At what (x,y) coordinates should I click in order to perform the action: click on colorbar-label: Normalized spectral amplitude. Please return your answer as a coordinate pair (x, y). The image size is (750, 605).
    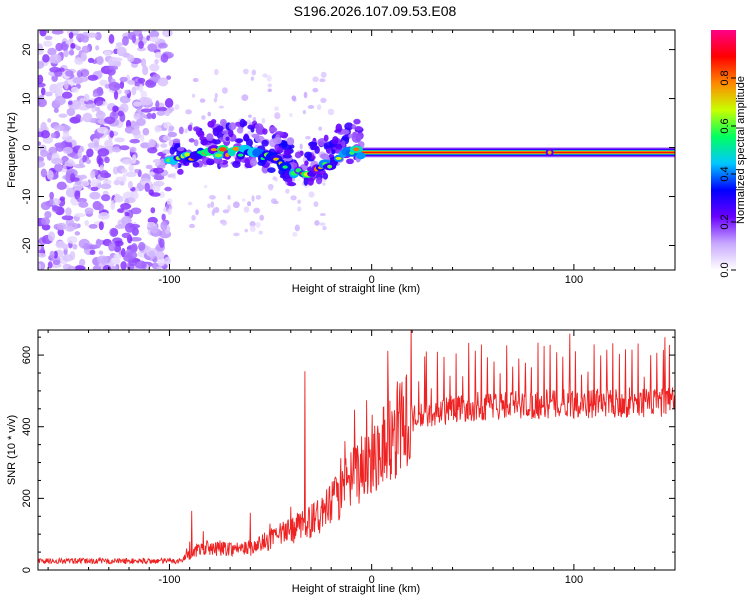
    Looking at the image, I should click on (741, 150).